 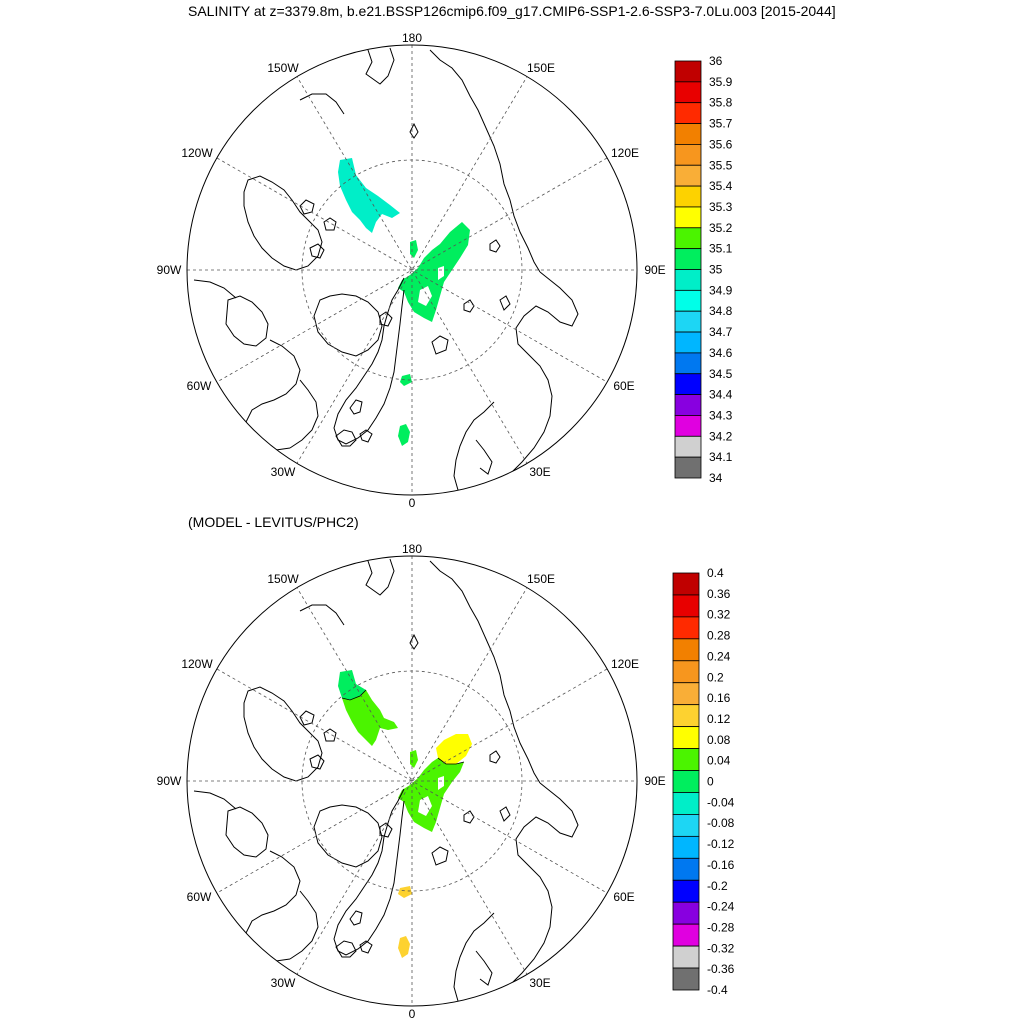 What do you see at coordinates (719, 761) in the screenshot?
I see `colorbar-tick-label: 0.04` at bounding box center [719, 761].